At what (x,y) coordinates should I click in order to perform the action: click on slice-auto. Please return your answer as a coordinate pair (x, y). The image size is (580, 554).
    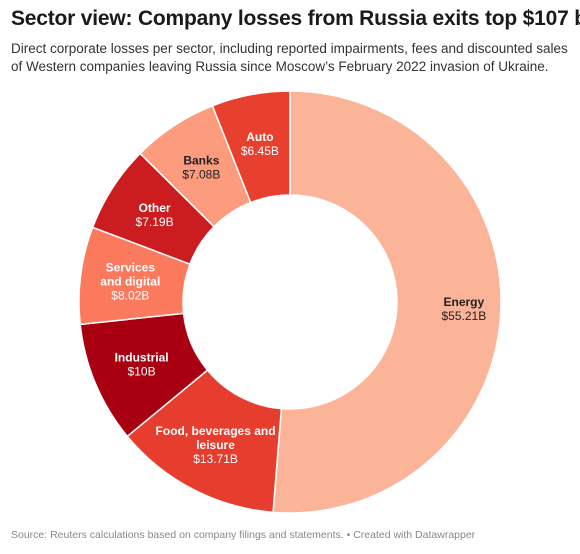
    Looking at the image, I should click on (251, 147).